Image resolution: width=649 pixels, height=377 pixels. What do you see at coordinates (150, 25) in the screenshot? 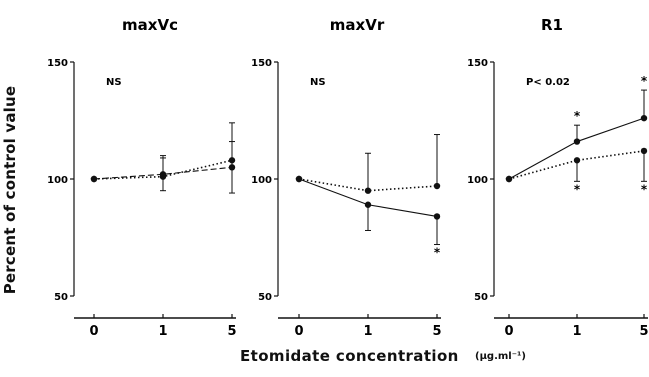
I see `panel-title: maxVc` at bounding box center [150, 25].